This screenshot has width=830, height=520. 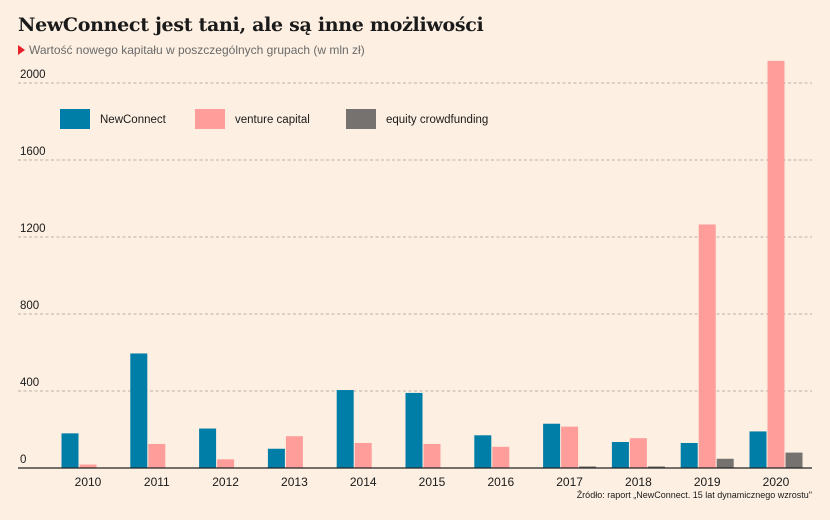 What do you see at coordinates (29, 383) in the screenshot?
I see `y-tick-label: 400` at bounding box center [29, 383].